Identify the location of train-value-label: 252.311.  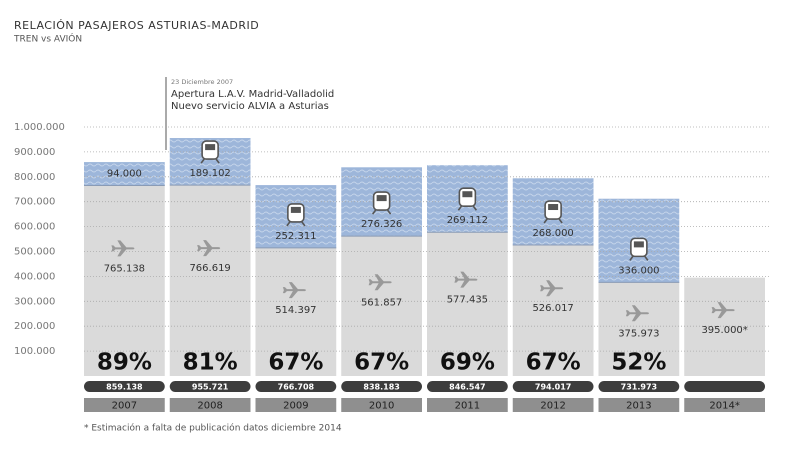
(295, 236).